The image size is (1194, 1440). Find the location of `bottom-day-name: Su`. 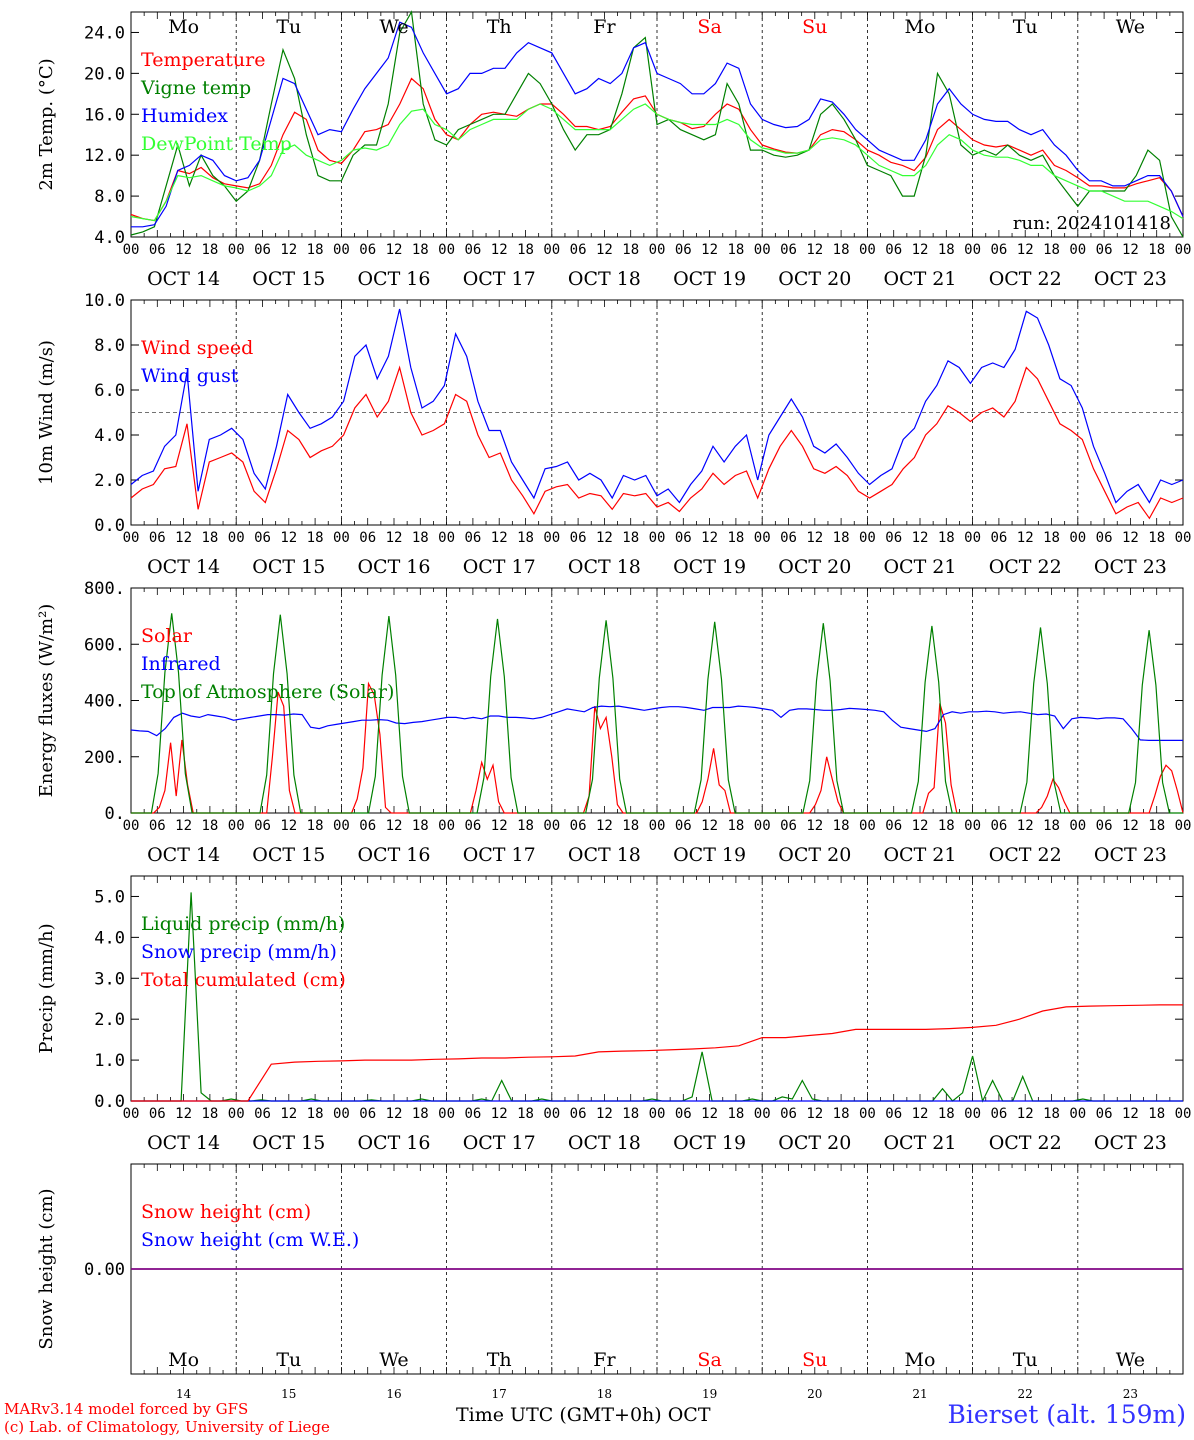

bottom-day-name: Su is located at coordinates (814, 1360).